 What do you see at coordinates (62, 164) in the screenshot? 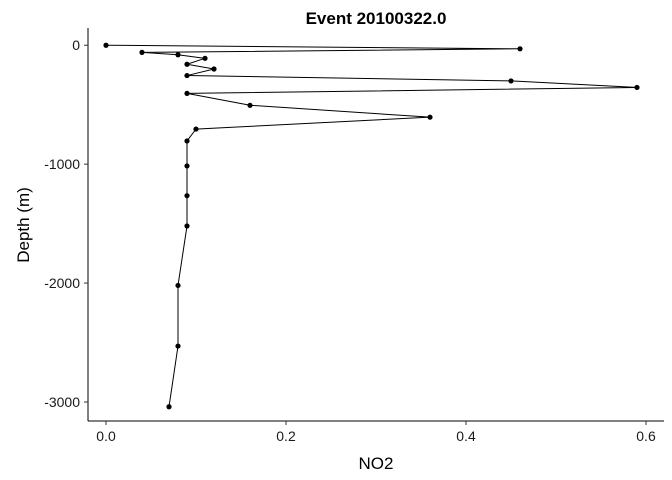
I see `y-tick-label: -1000` at bounding box center [62, 164].